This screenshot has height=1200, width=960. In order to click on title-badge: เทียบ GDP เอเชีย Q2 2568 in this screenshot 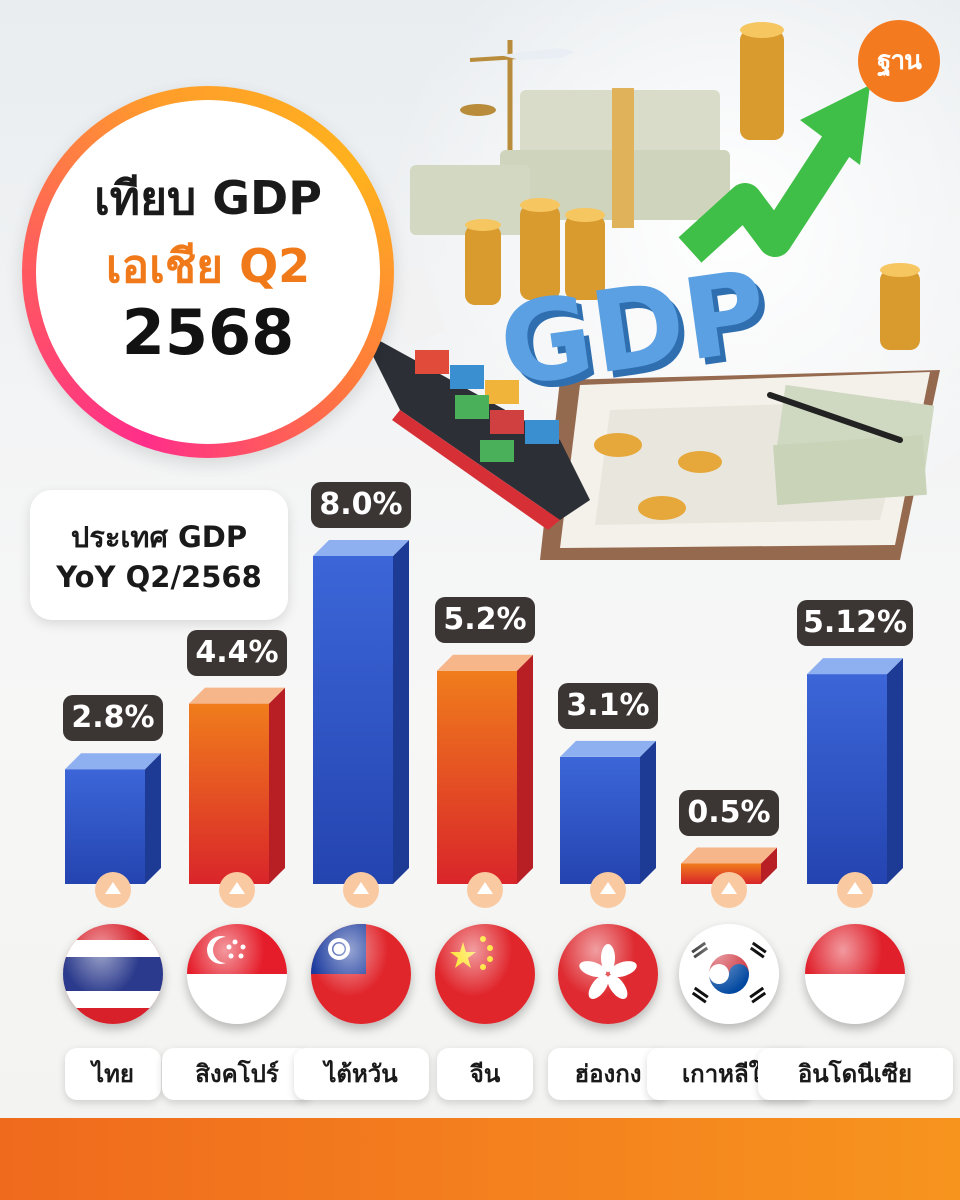, I will do `click(208, 272)`.